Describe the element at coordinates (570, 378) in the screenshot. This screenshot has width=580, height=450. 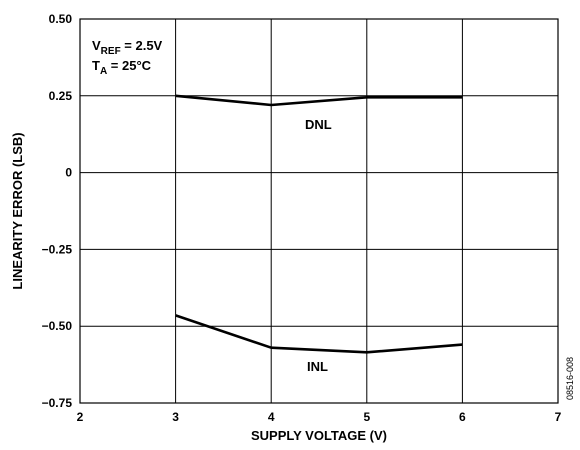
I see `figure-id: 08516-008` at that location.